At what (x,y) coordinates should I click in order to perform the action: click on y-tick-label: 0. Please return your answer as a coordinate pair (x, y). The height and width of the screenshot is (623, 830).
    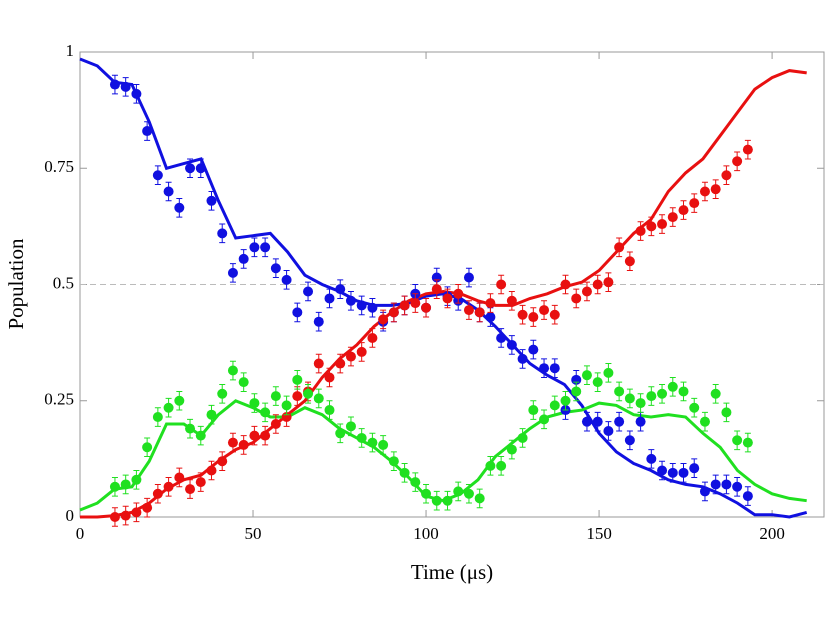
    Looking at the image, I should click on (70, 515).